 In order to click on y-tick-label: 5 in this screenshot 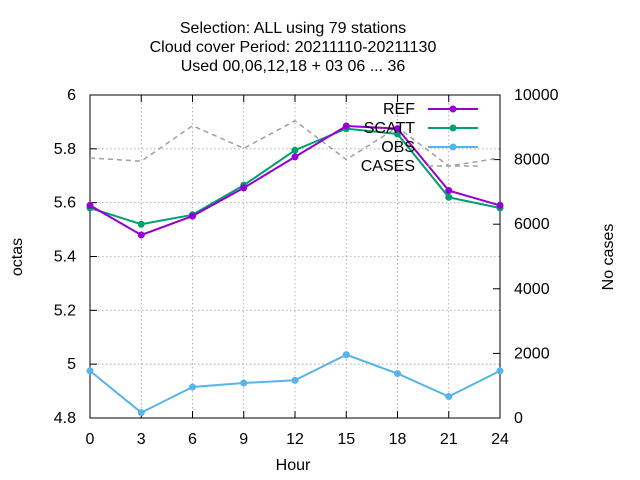, I will do `click(71, 364)`.